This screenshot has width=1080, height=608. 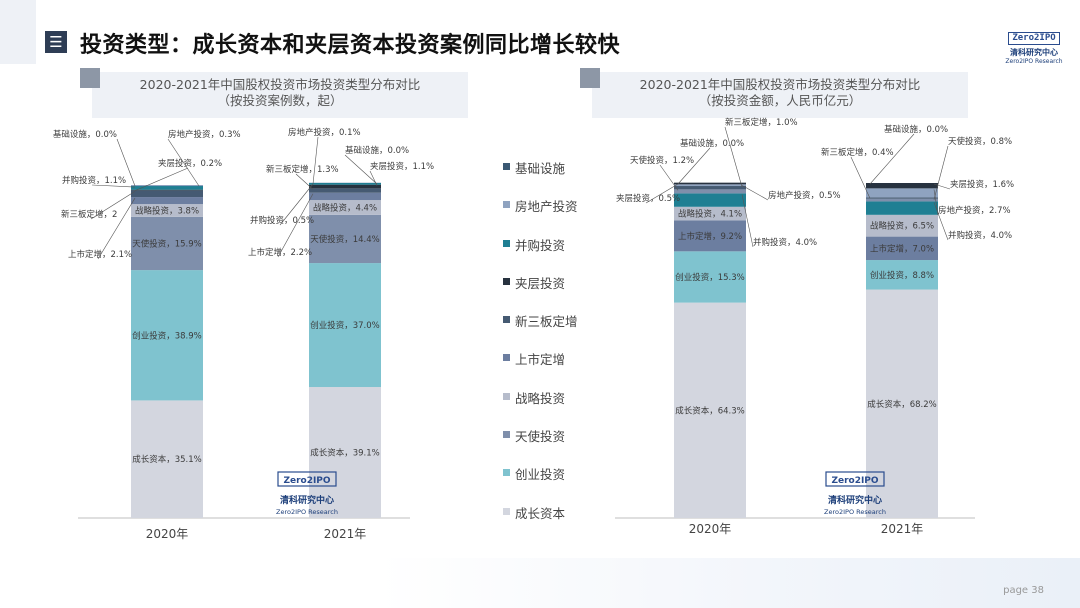 What do you see at coordinates (590, 78) in the screenshot?
I see `panel-square-decoration` at bounding box center [590, 78].